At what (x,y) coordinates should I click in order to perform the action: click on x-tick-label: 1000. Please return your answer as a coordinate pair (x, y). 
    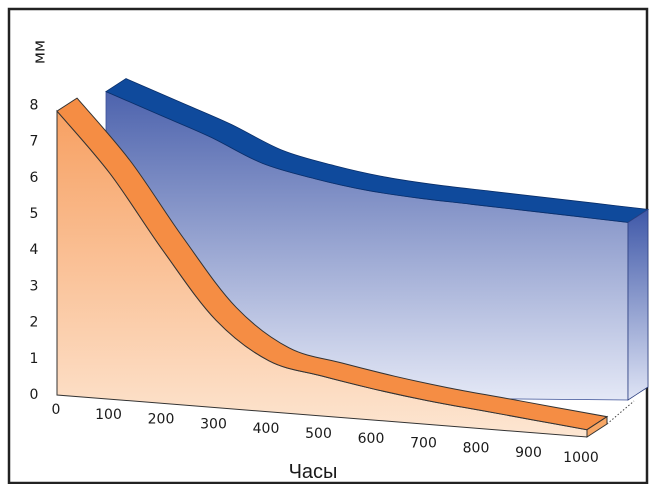
    Looking at the image, I should click on (581, 458).